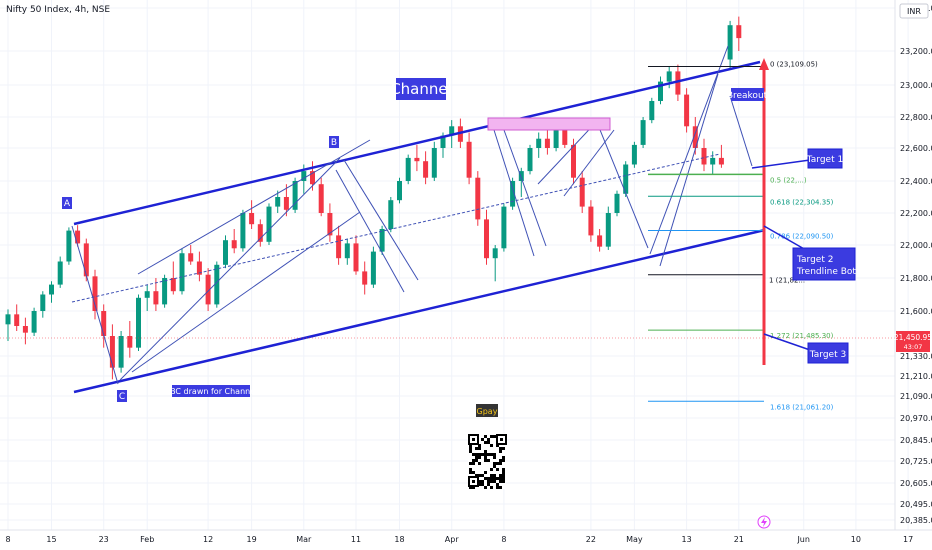  I want to click on subchannel-1-lower, so click(246, 292).